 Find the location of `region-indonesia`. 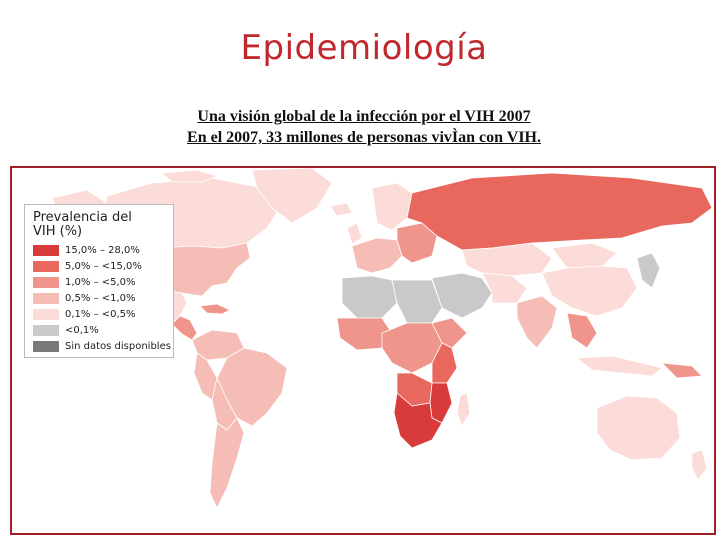

region-indonesia is located at coordinates (619, 366).